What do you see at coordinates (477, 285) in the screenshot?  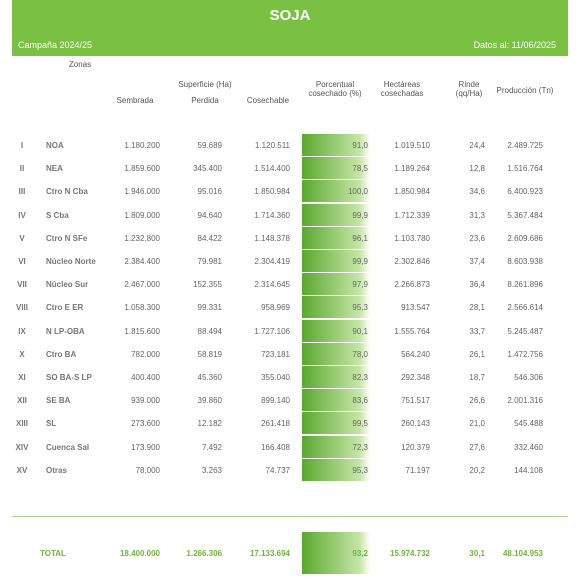 I see `cell: 36,4` at bounding box center [477, 285].